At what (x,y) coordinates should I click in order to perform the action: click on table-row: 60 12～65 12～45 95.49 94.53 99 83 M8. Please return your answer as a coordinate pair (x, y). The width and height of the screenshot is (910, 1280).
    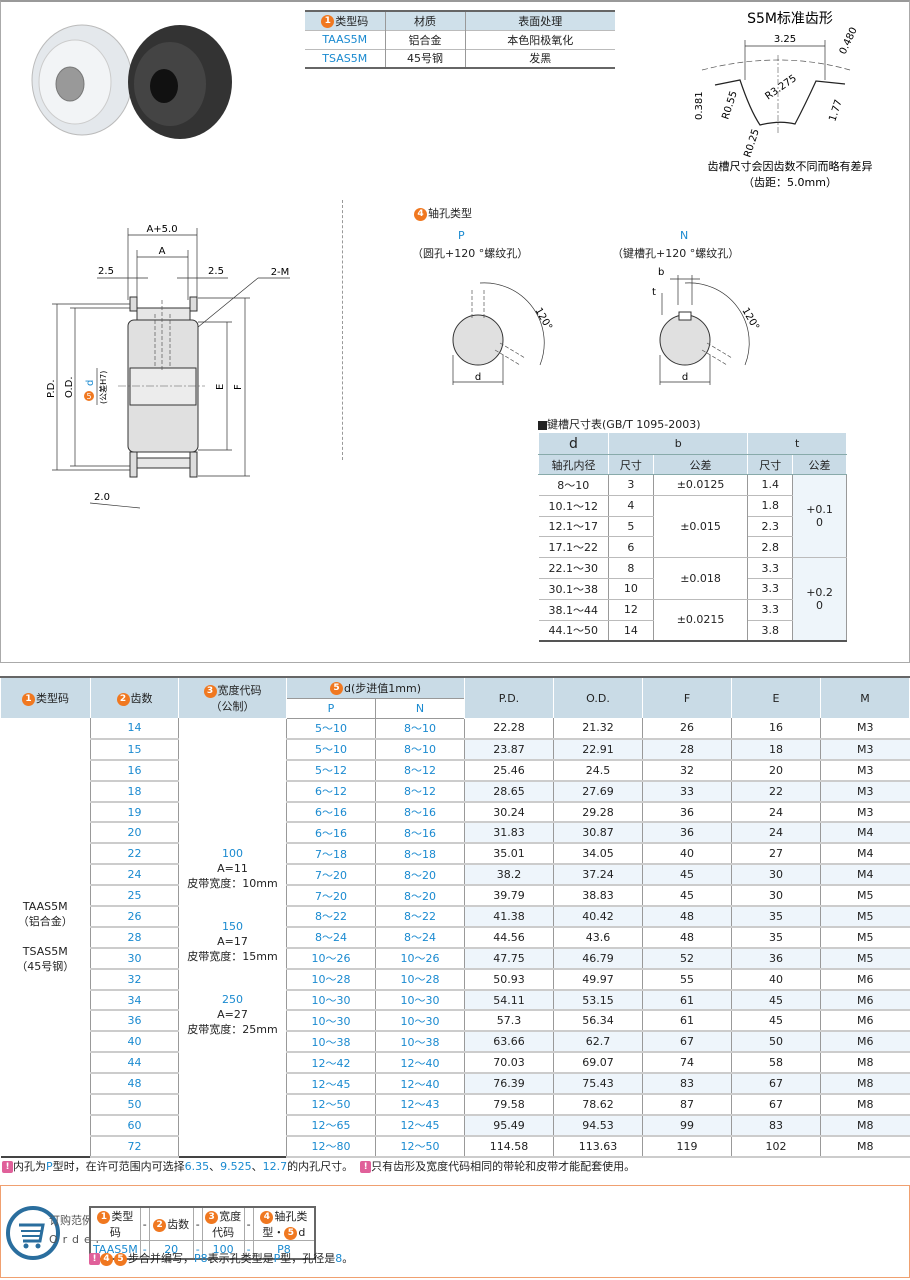
    Looking at the image, I should click on (455, 1125).